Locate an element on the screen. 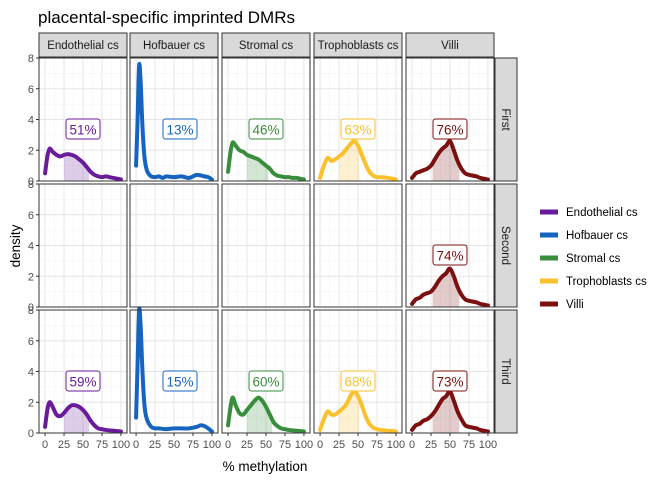 This screenshot has height=480, width=672. x-axis-label: % methylation is located at coordinates (265, 466).